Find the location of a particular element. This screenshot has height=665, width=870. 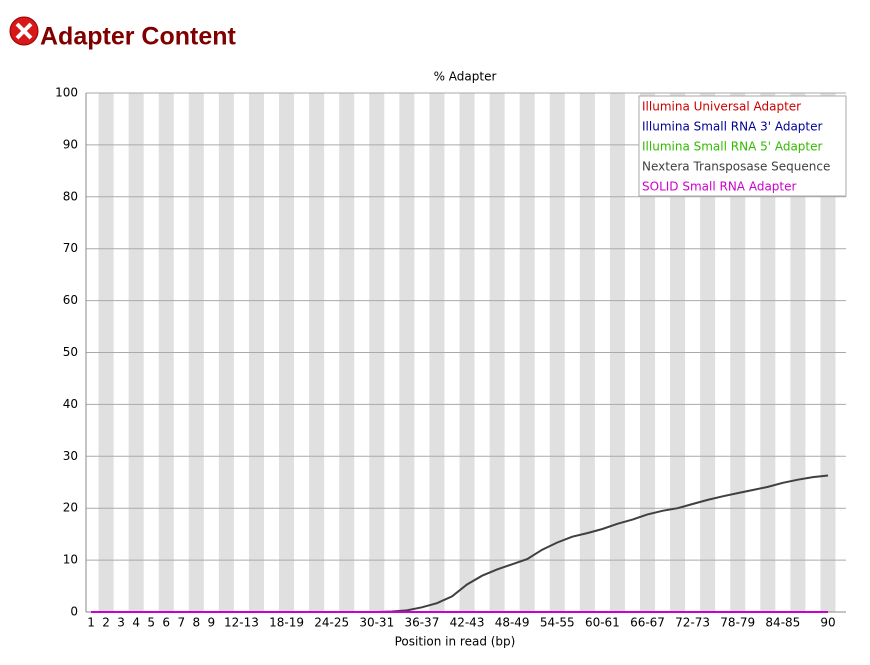

chart-title: % Adapter is located at coordinates (465, 77).